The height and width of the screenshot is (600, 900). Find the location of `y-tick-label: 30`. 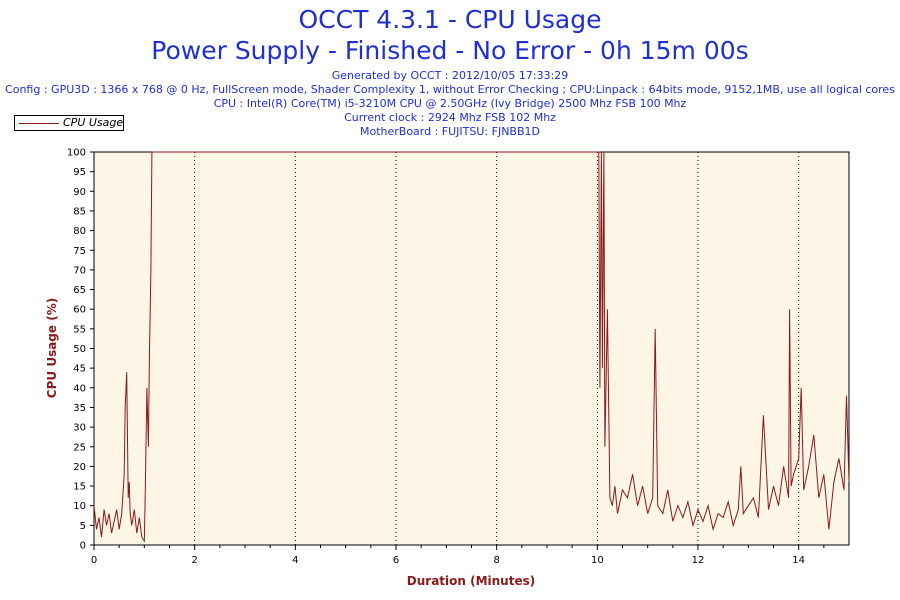

y-tick-label: 30 is located at coordinates (79, 428).